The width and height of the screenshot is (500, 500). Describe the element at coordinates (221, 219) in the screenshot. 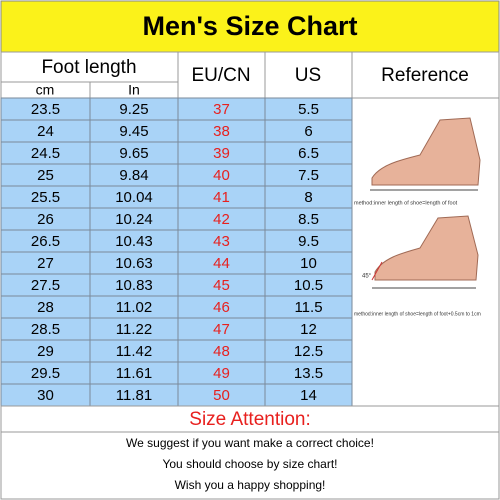

I see `eu-size: 42` at that location.